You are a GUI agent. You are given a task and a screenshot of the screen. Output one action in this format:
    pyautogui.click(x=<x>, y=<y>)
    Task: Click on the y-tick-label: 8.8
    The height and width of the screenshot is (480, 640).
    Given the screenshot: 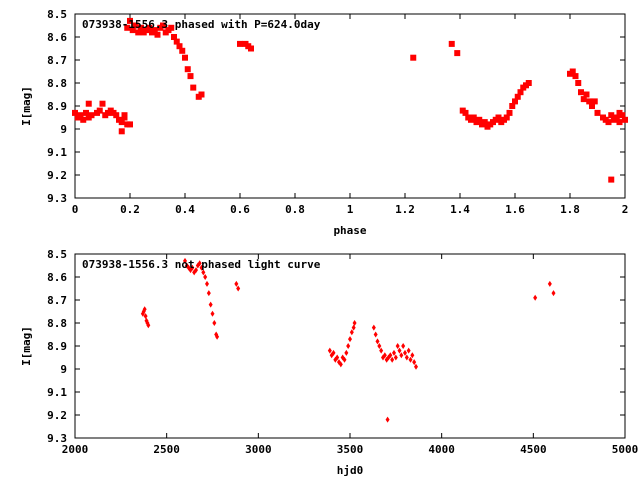 What is the action you would take?
    pyautogui.click(x=57, y=323)
    